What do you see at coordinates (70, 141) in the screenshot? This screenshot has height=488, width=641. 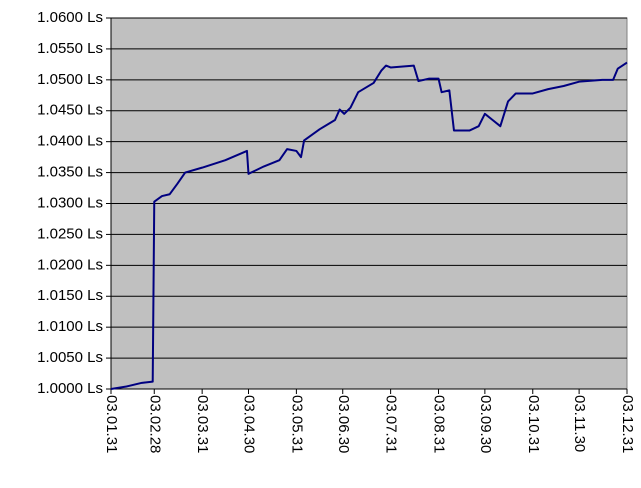 I see `y-tick-label: 1.0400 Ls` at bounding box center [70, 141].